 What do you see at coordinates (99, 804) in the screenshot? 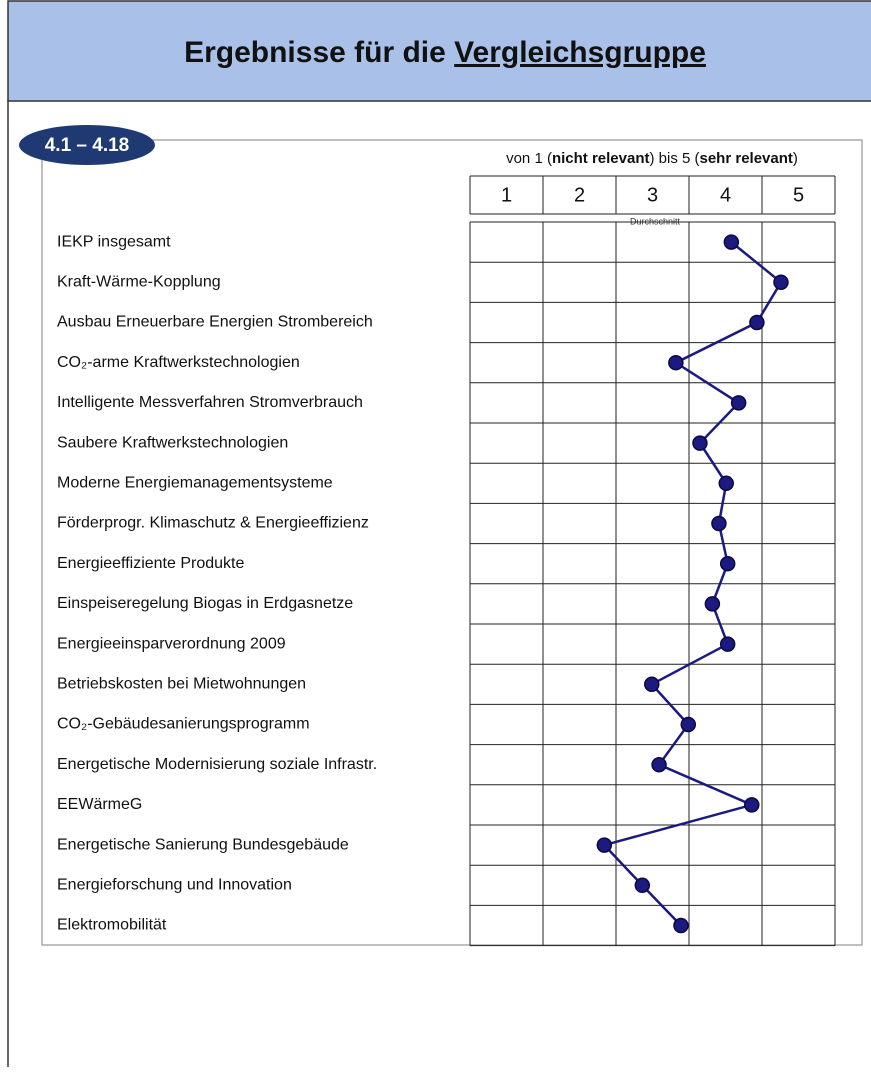
I see `category-label: EEWärmeG` at bounding box center [99, 804].